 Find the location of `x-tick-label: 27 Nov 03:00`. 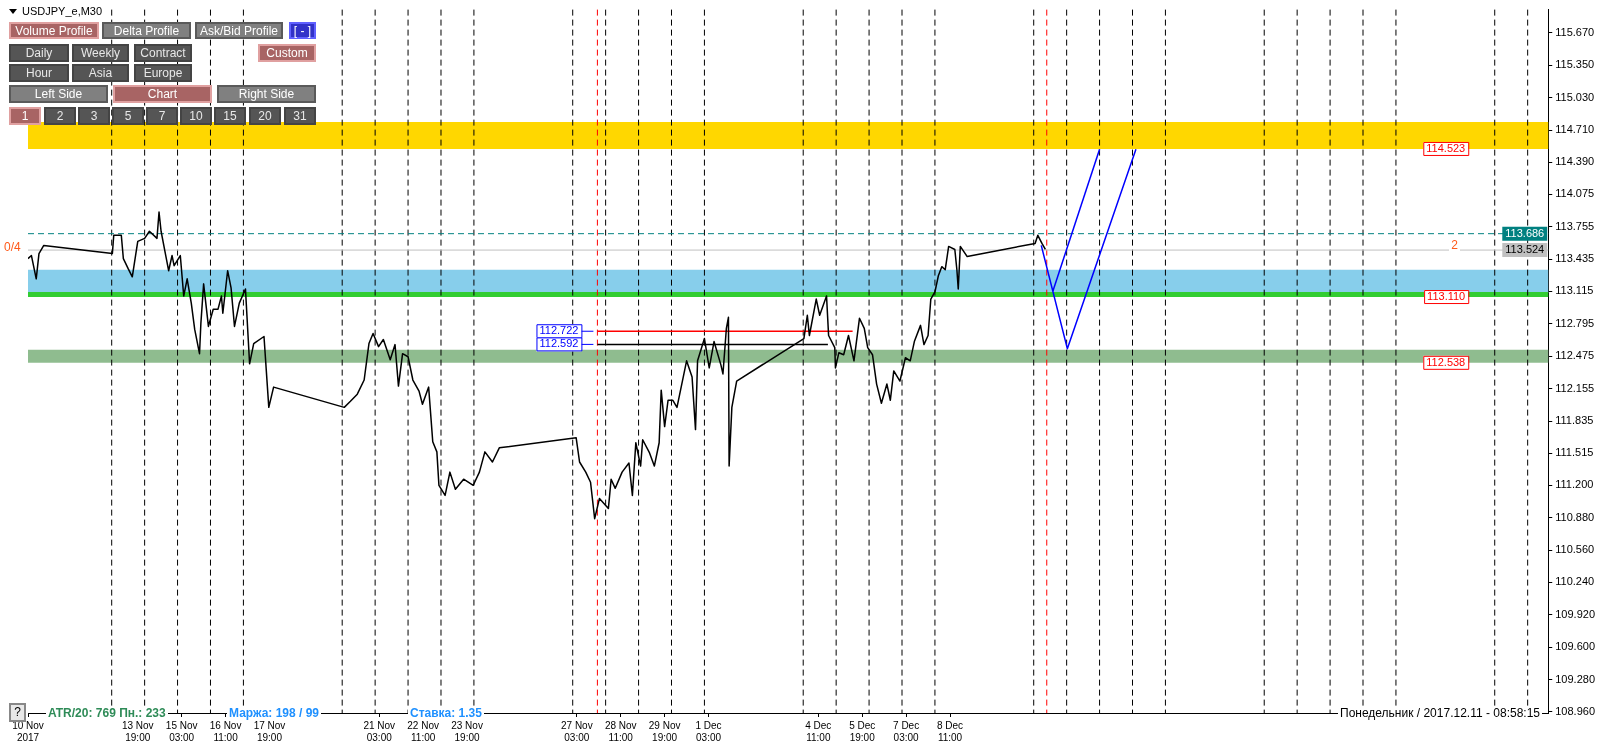

x-tick-label: 27 Nov 03:00 is located at coordinates (576, 731).